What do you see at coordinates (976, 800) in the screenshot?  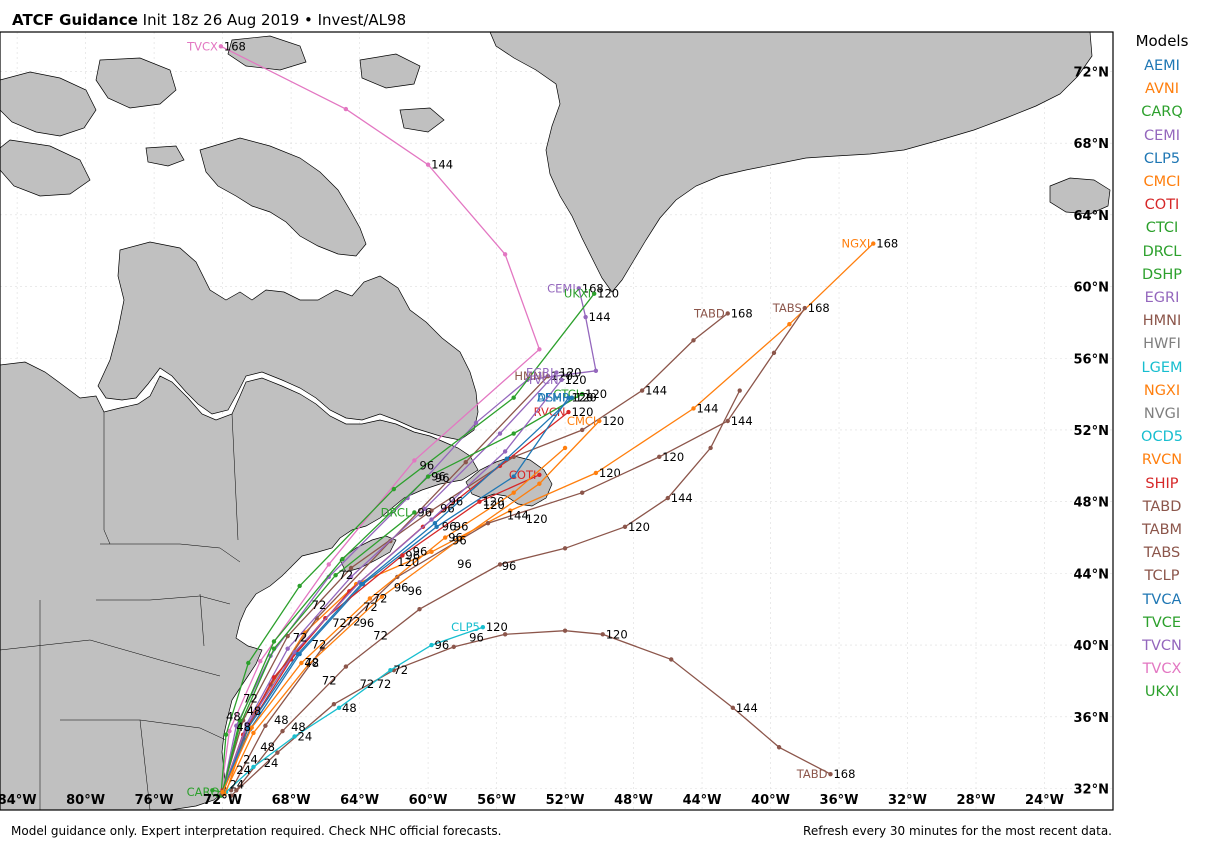 I see `lon-tick-label: 28°W` at bounding box center [976, 800].